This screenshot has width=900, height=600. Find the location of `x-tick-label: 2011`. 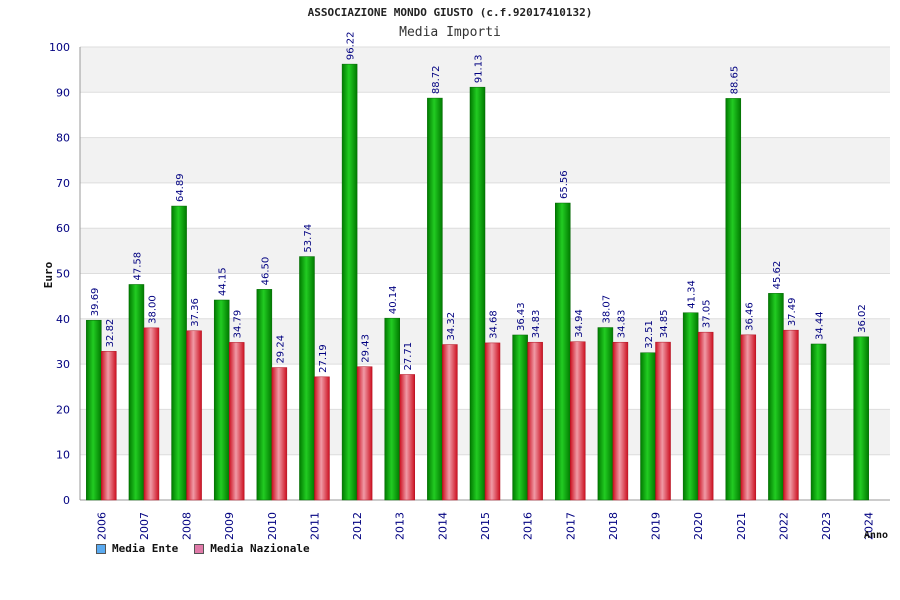

x-tick-label: 2011 is located at coordinates (314, 526).